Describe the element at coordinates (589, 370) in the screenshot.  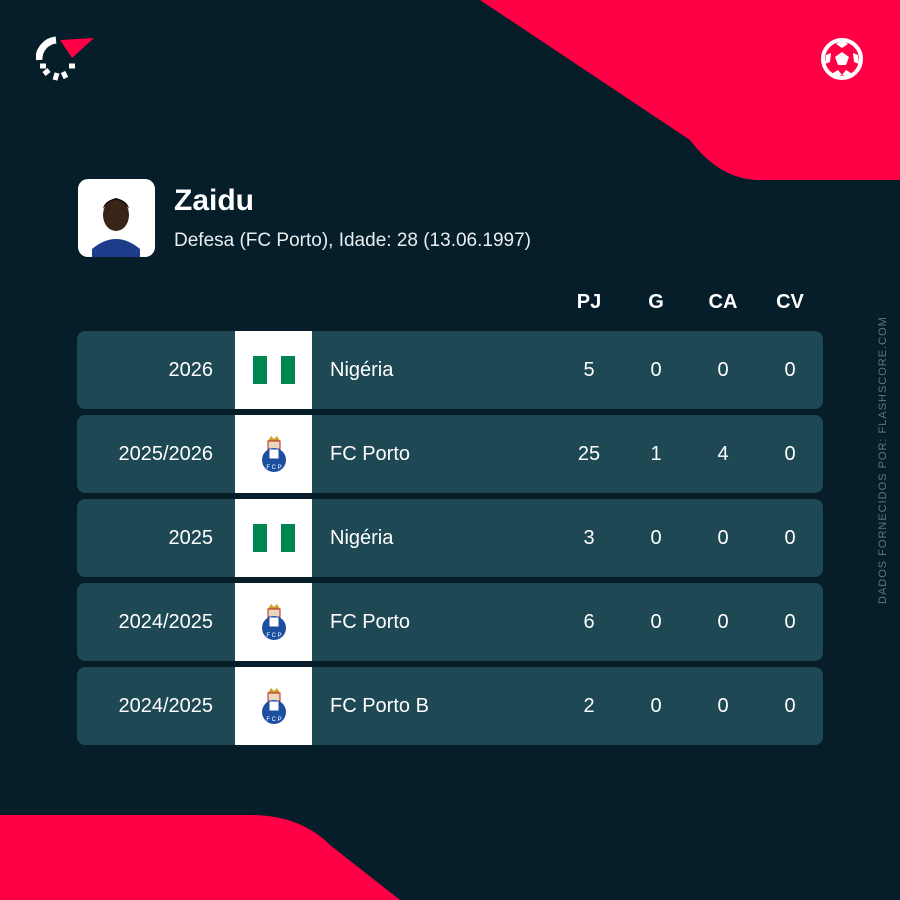
I see `stat-pj: 5` at that location.